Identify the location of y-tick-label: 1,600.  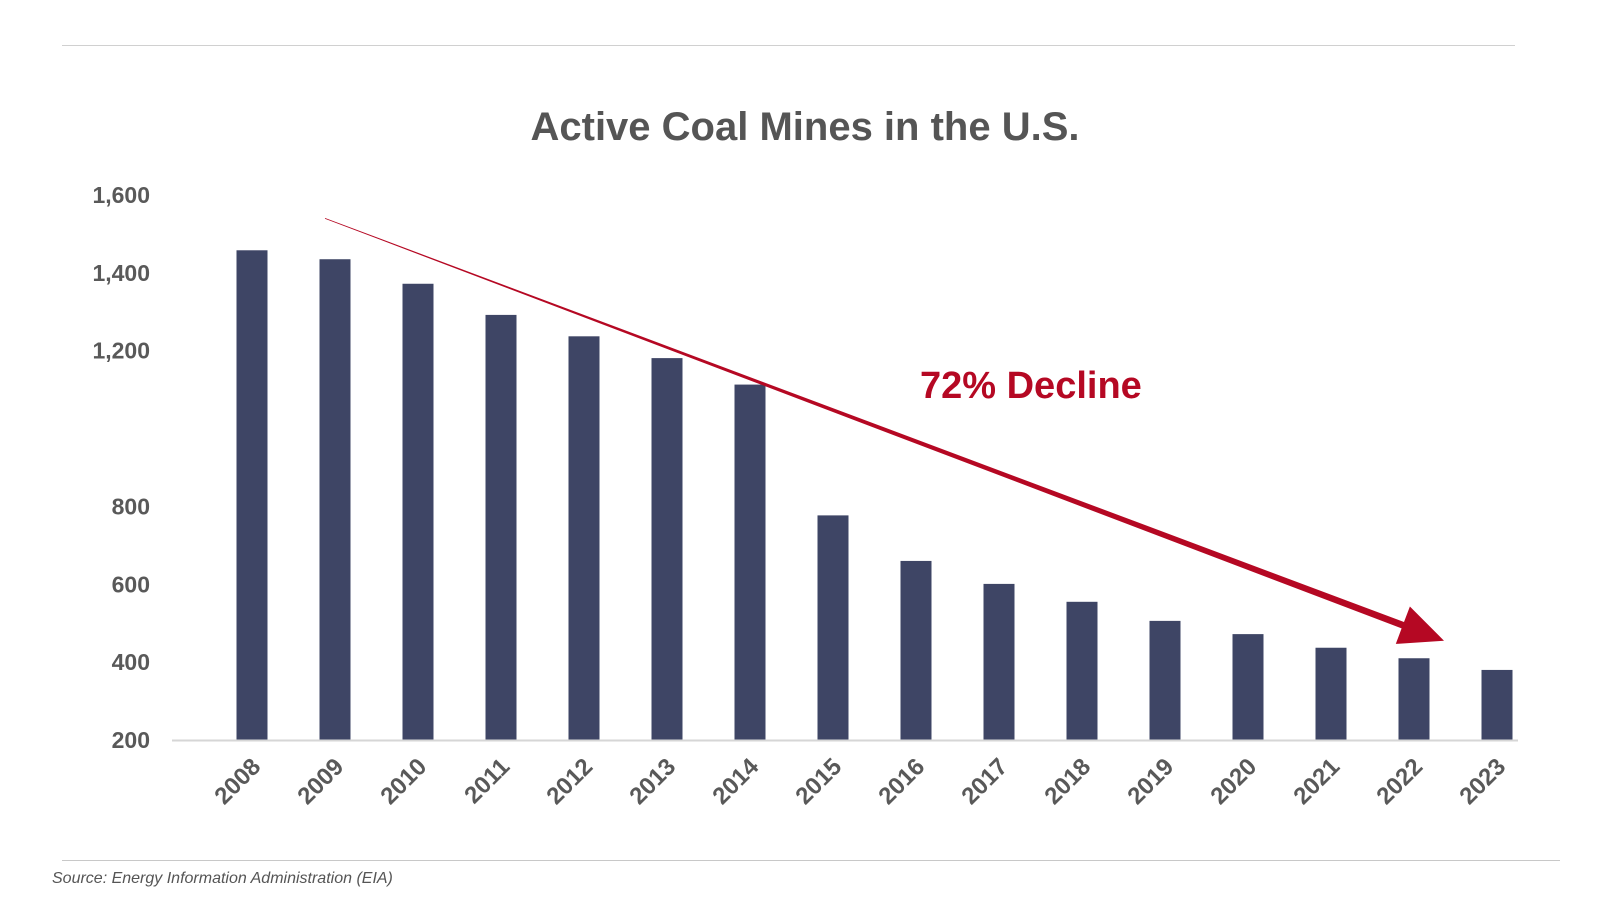
(121, 195).